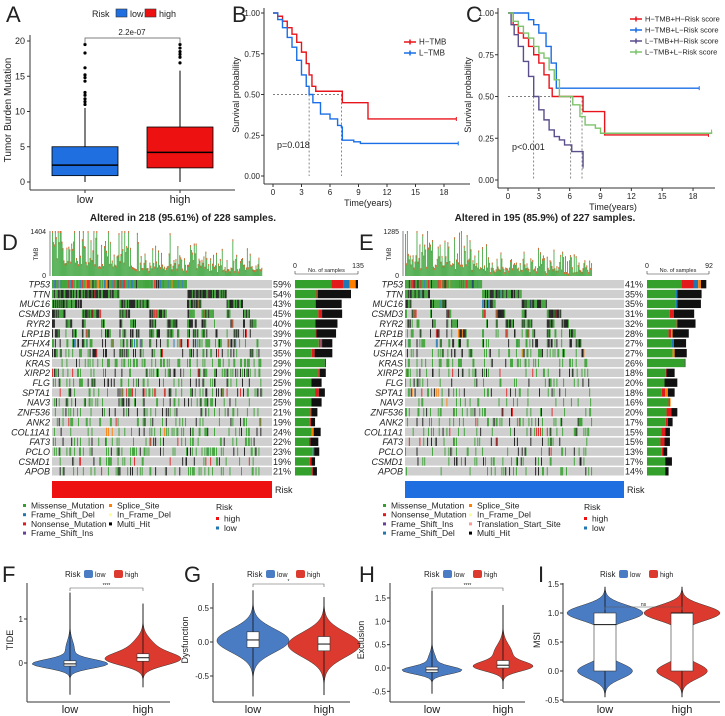 Image resolution: width=725 pixels, height=716 pixels. What do you see at coordinates (634, 383) in the screenshot?
I see `gene-percent: 20%` at bounding box center [634, 383].